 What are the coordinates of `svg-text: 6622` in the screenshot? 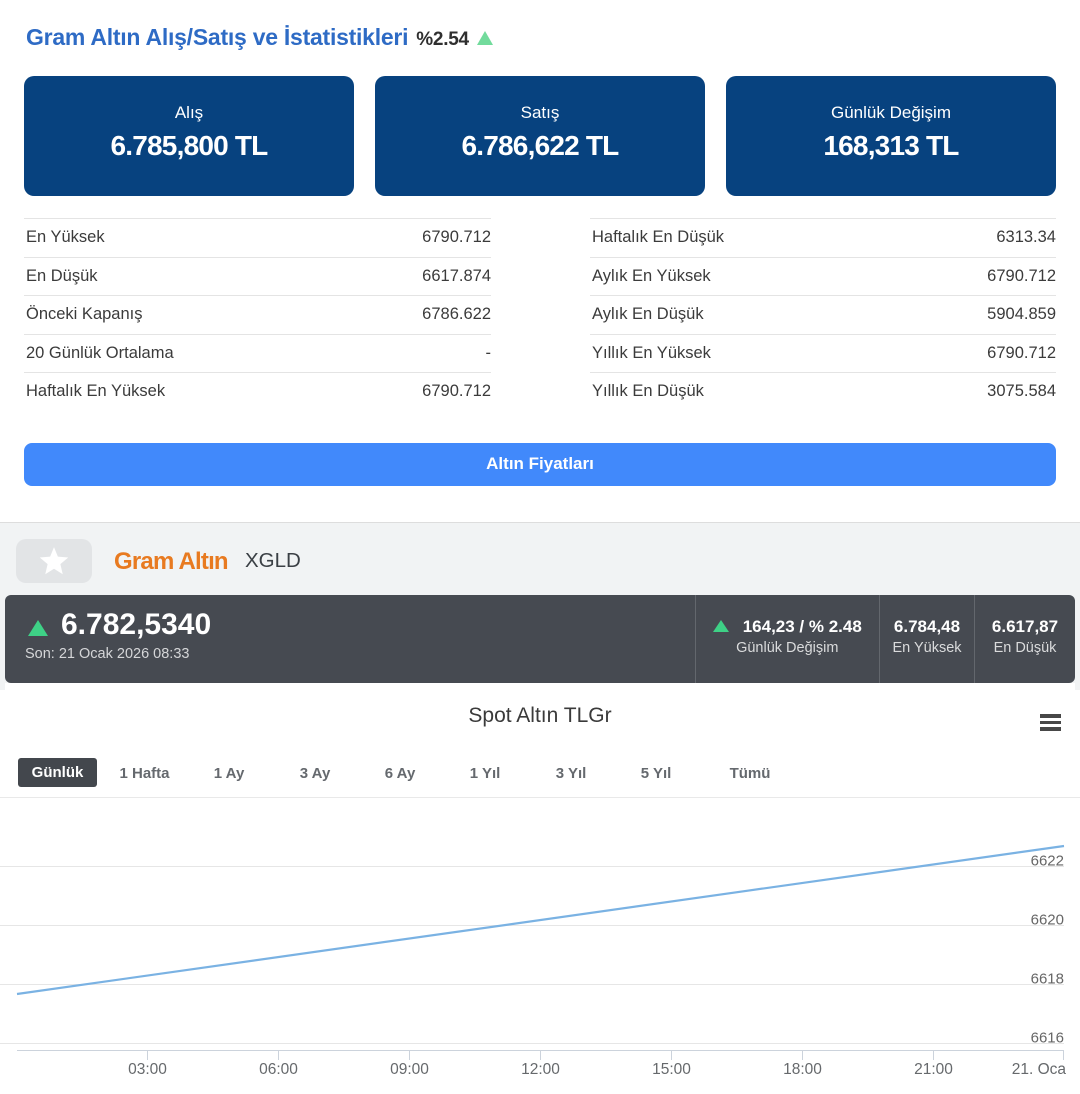 It's located at (1047, 861).